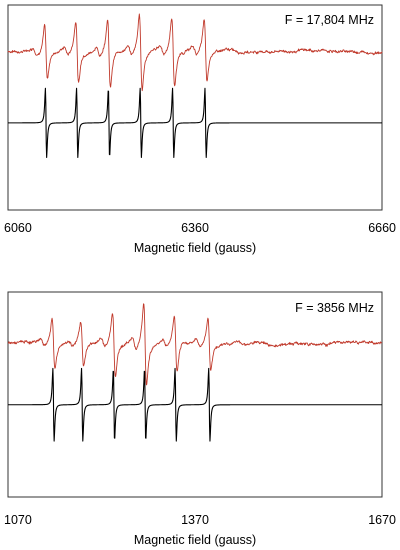  Describe the element at coordinates (382, 228) in the screenshot. I see `x-tick-label: 6660` at that location.